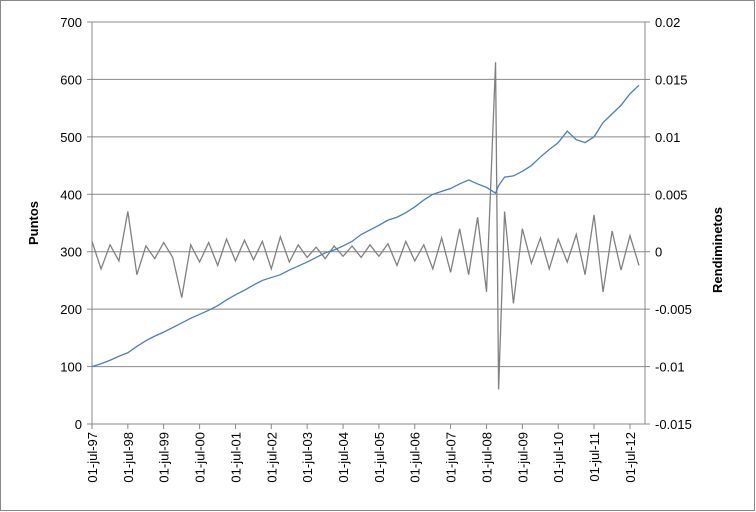 This screenshot has height=512, width=756. What do you see at coordinates (487, 457) in the screenshot?
I see `x-tick-label: 01-jul-08` at bounding box center [487, 457].